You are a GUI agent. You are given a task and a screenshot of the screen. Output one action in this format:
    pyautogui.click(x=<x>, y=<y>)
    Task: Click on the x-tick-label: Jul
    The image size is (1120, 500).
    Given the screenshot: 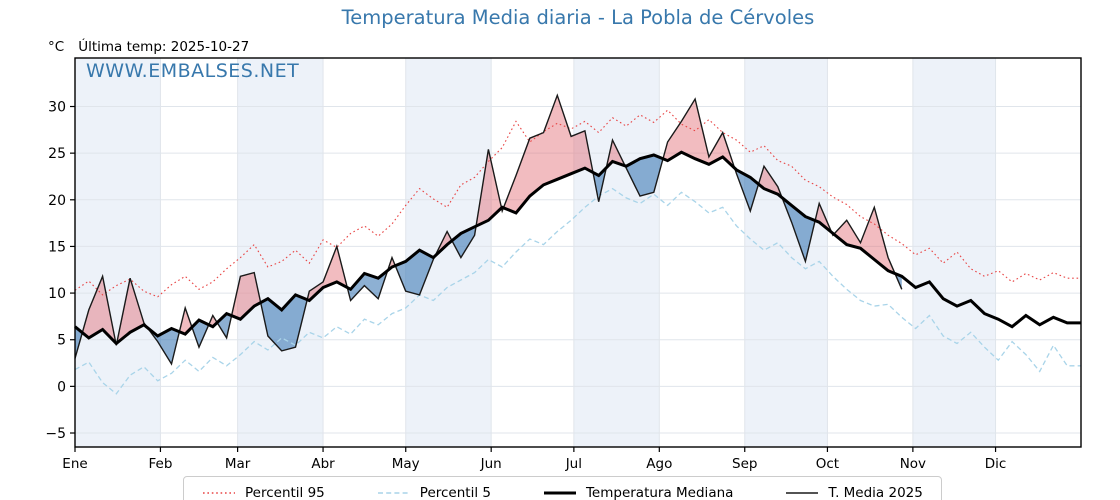 What is the action you would take?
    pyautogui.click(x=573, y=464)
    